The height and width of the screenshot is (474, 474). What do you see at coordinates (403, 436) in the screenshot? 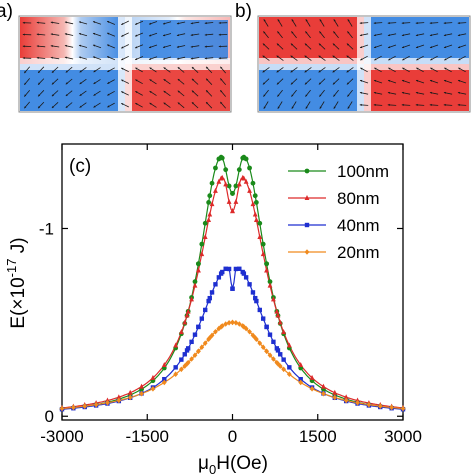
I see `x-tick-label: 3000` at bounding box center [403, 436].